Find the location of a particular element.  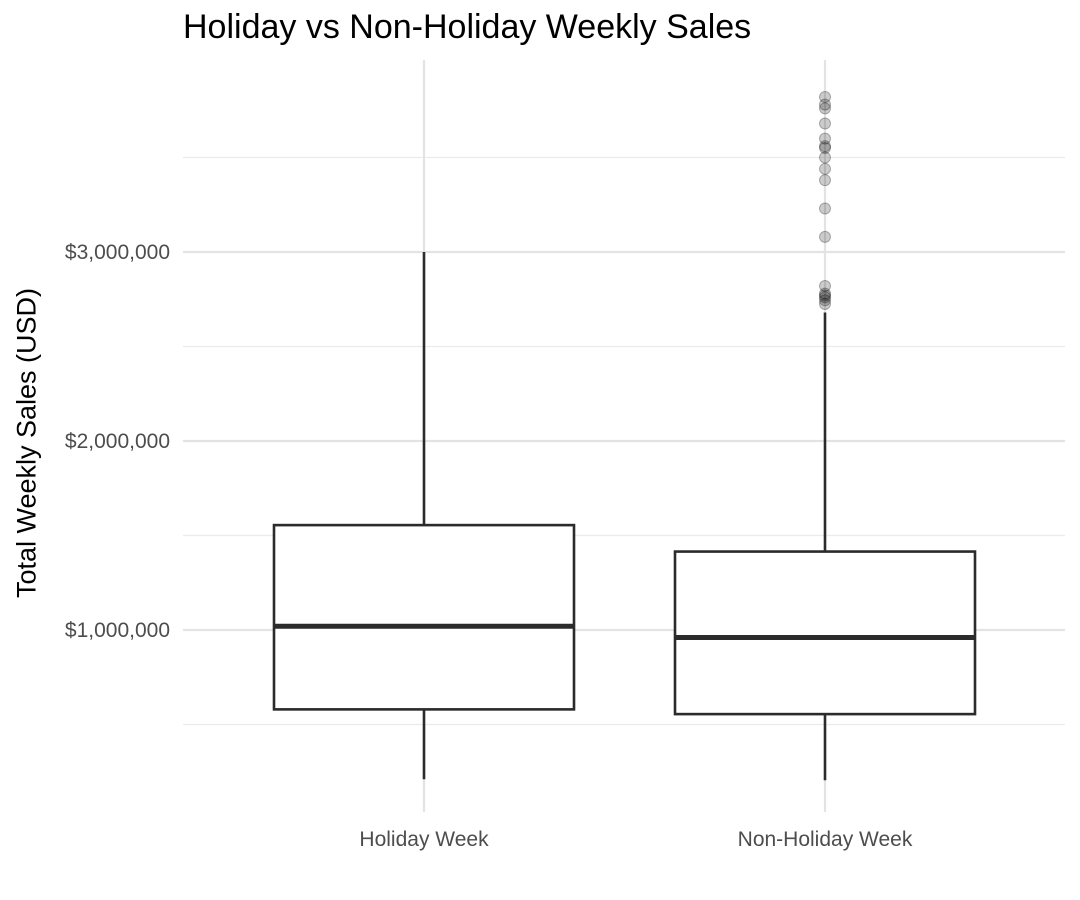

y-tick-label: $3,000,000 is located at coordinates (117, 252).